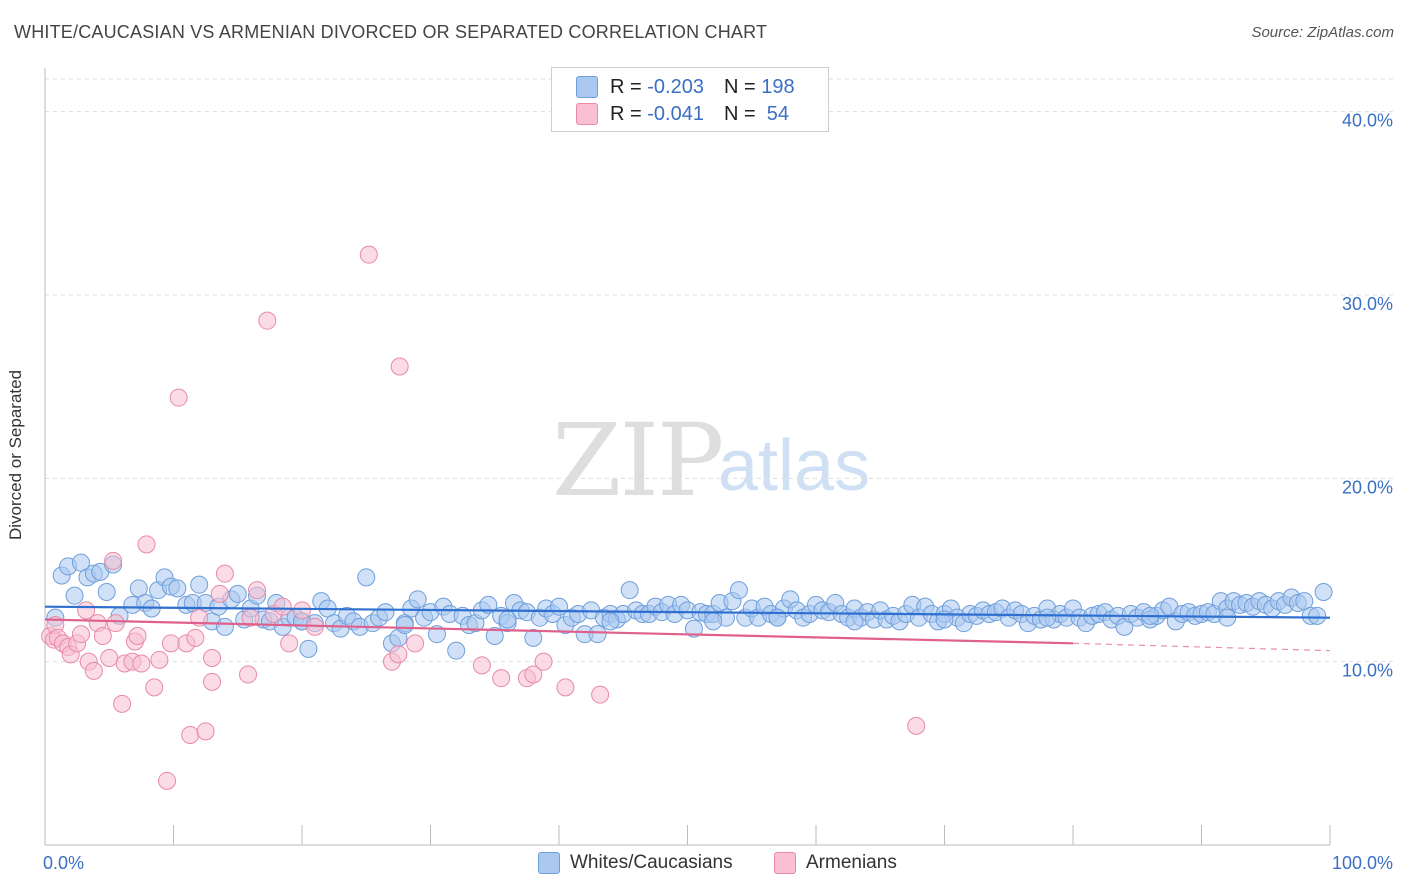 The height and width of the screenshot is (892, 1406). What do you see at coordinates (63, 863) in the screenshot?
I see `x-tick-label: 0.0%` at bounding box center [63, 863].